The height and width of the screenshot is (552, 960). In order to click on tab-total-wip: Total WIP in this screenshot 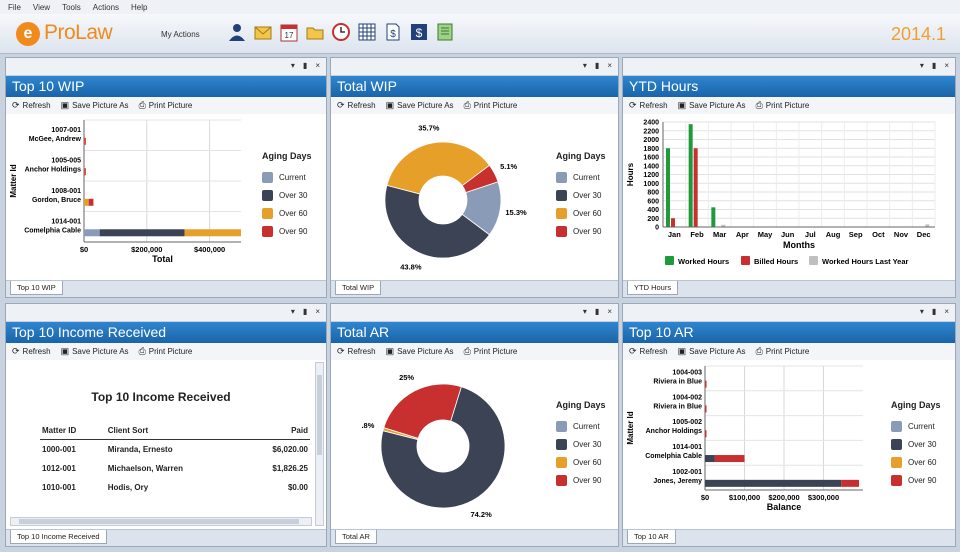, I will do `click(358, 288)`.